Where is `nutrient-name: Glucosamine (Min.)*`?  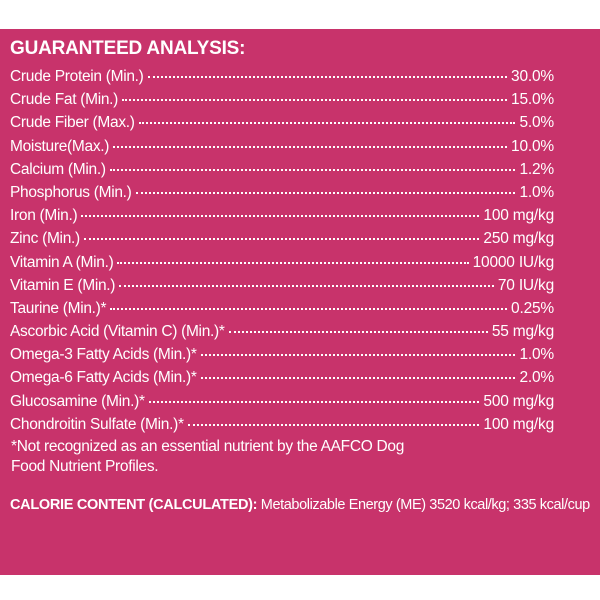
nutrient-name: Glucosamine (Min.)* is located at coordinates (77, 401).